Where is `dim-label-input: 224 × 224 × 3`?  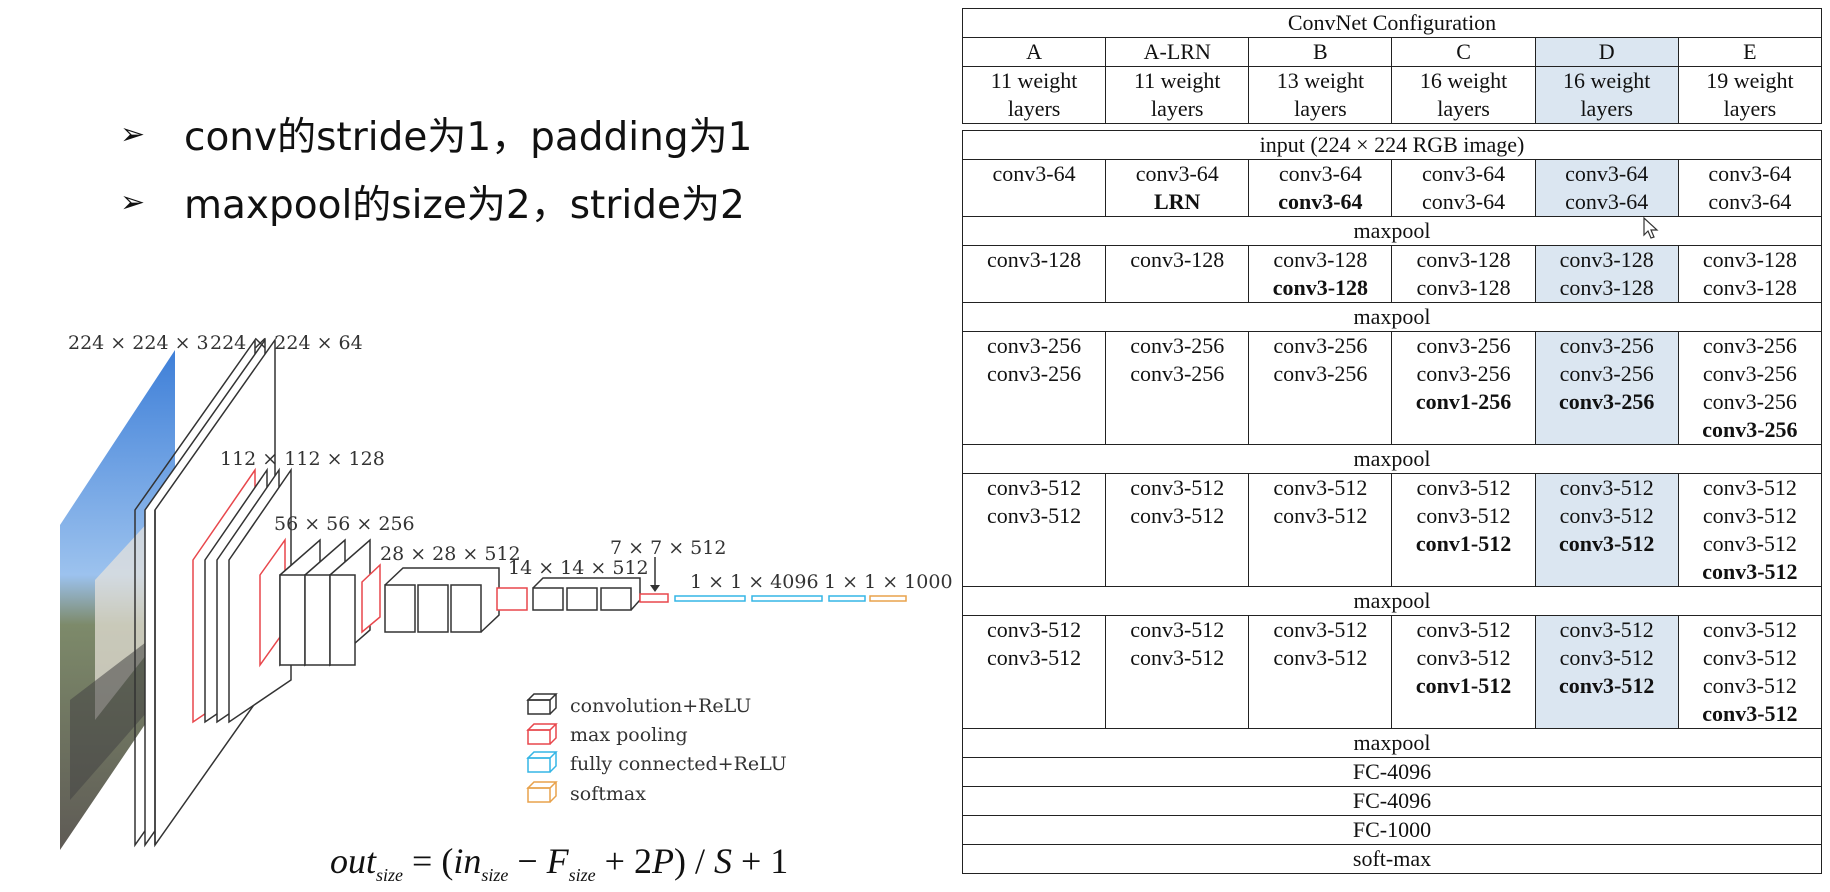 dim-label-input: 224 × 224 × 3 is located at coordinates (138, 343).